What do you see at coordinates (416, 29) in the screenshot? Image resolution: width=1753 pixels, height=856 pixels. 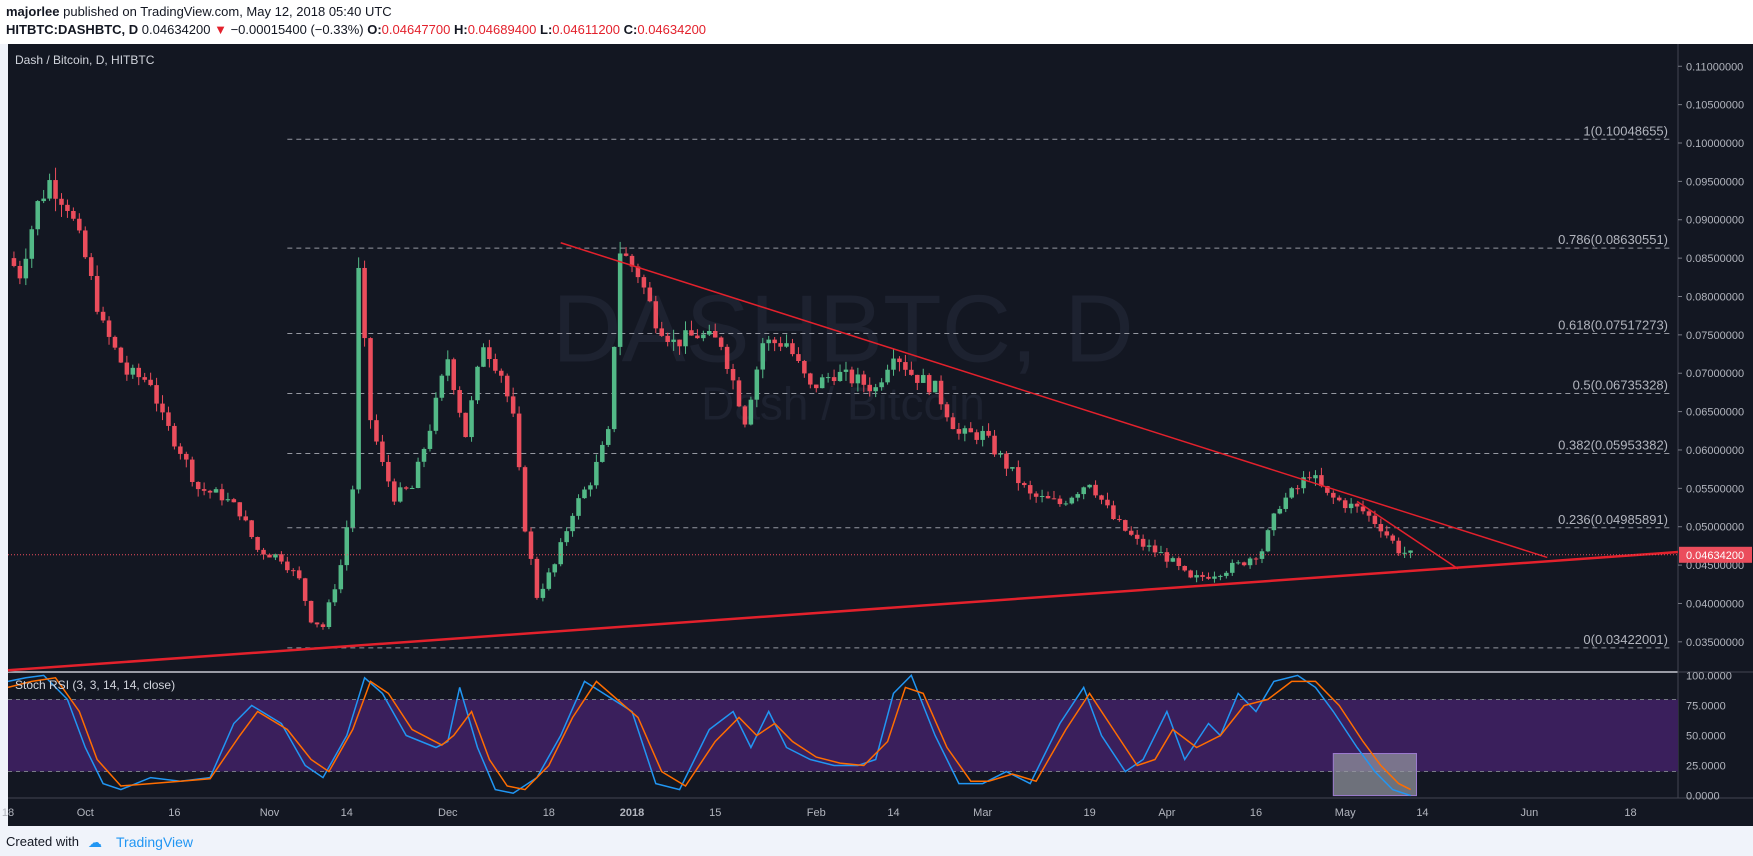 I see `open-value: 0.04647700` at bounding box center [416, 29].